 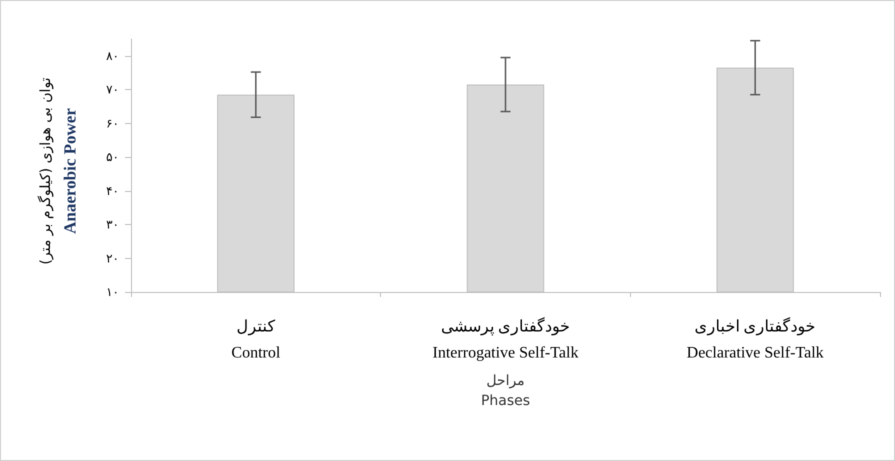 I want to click on y-tick-label: ۷۰, so click(x=112, y=89).